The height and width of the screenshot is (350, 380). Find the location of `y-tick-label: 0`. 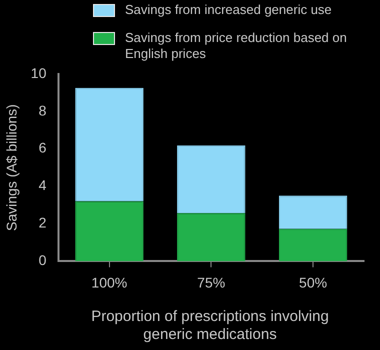

y-tick-label: 0 is located at coordinates (42, 260).